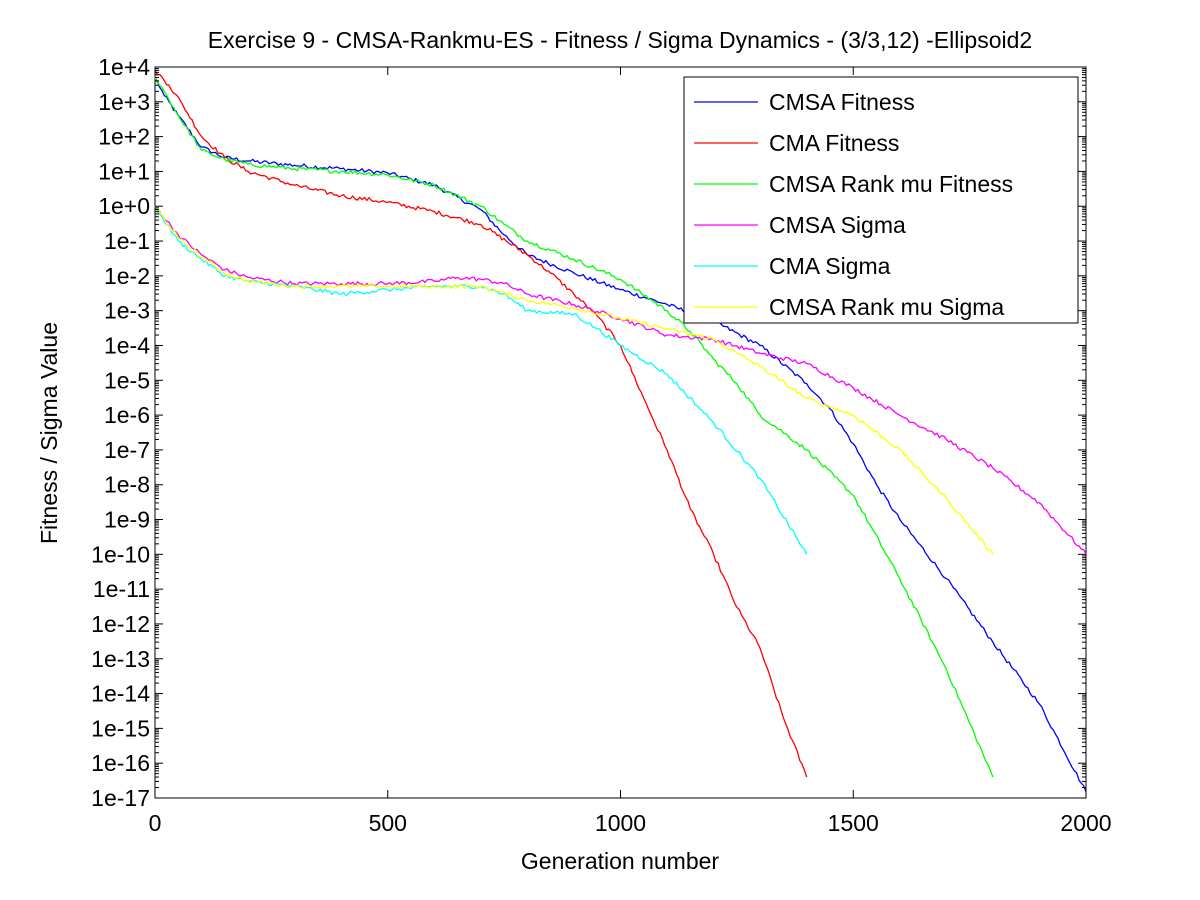  I want to click on legend-label: CMSA Rank mu Fitness, so click(891, 184).